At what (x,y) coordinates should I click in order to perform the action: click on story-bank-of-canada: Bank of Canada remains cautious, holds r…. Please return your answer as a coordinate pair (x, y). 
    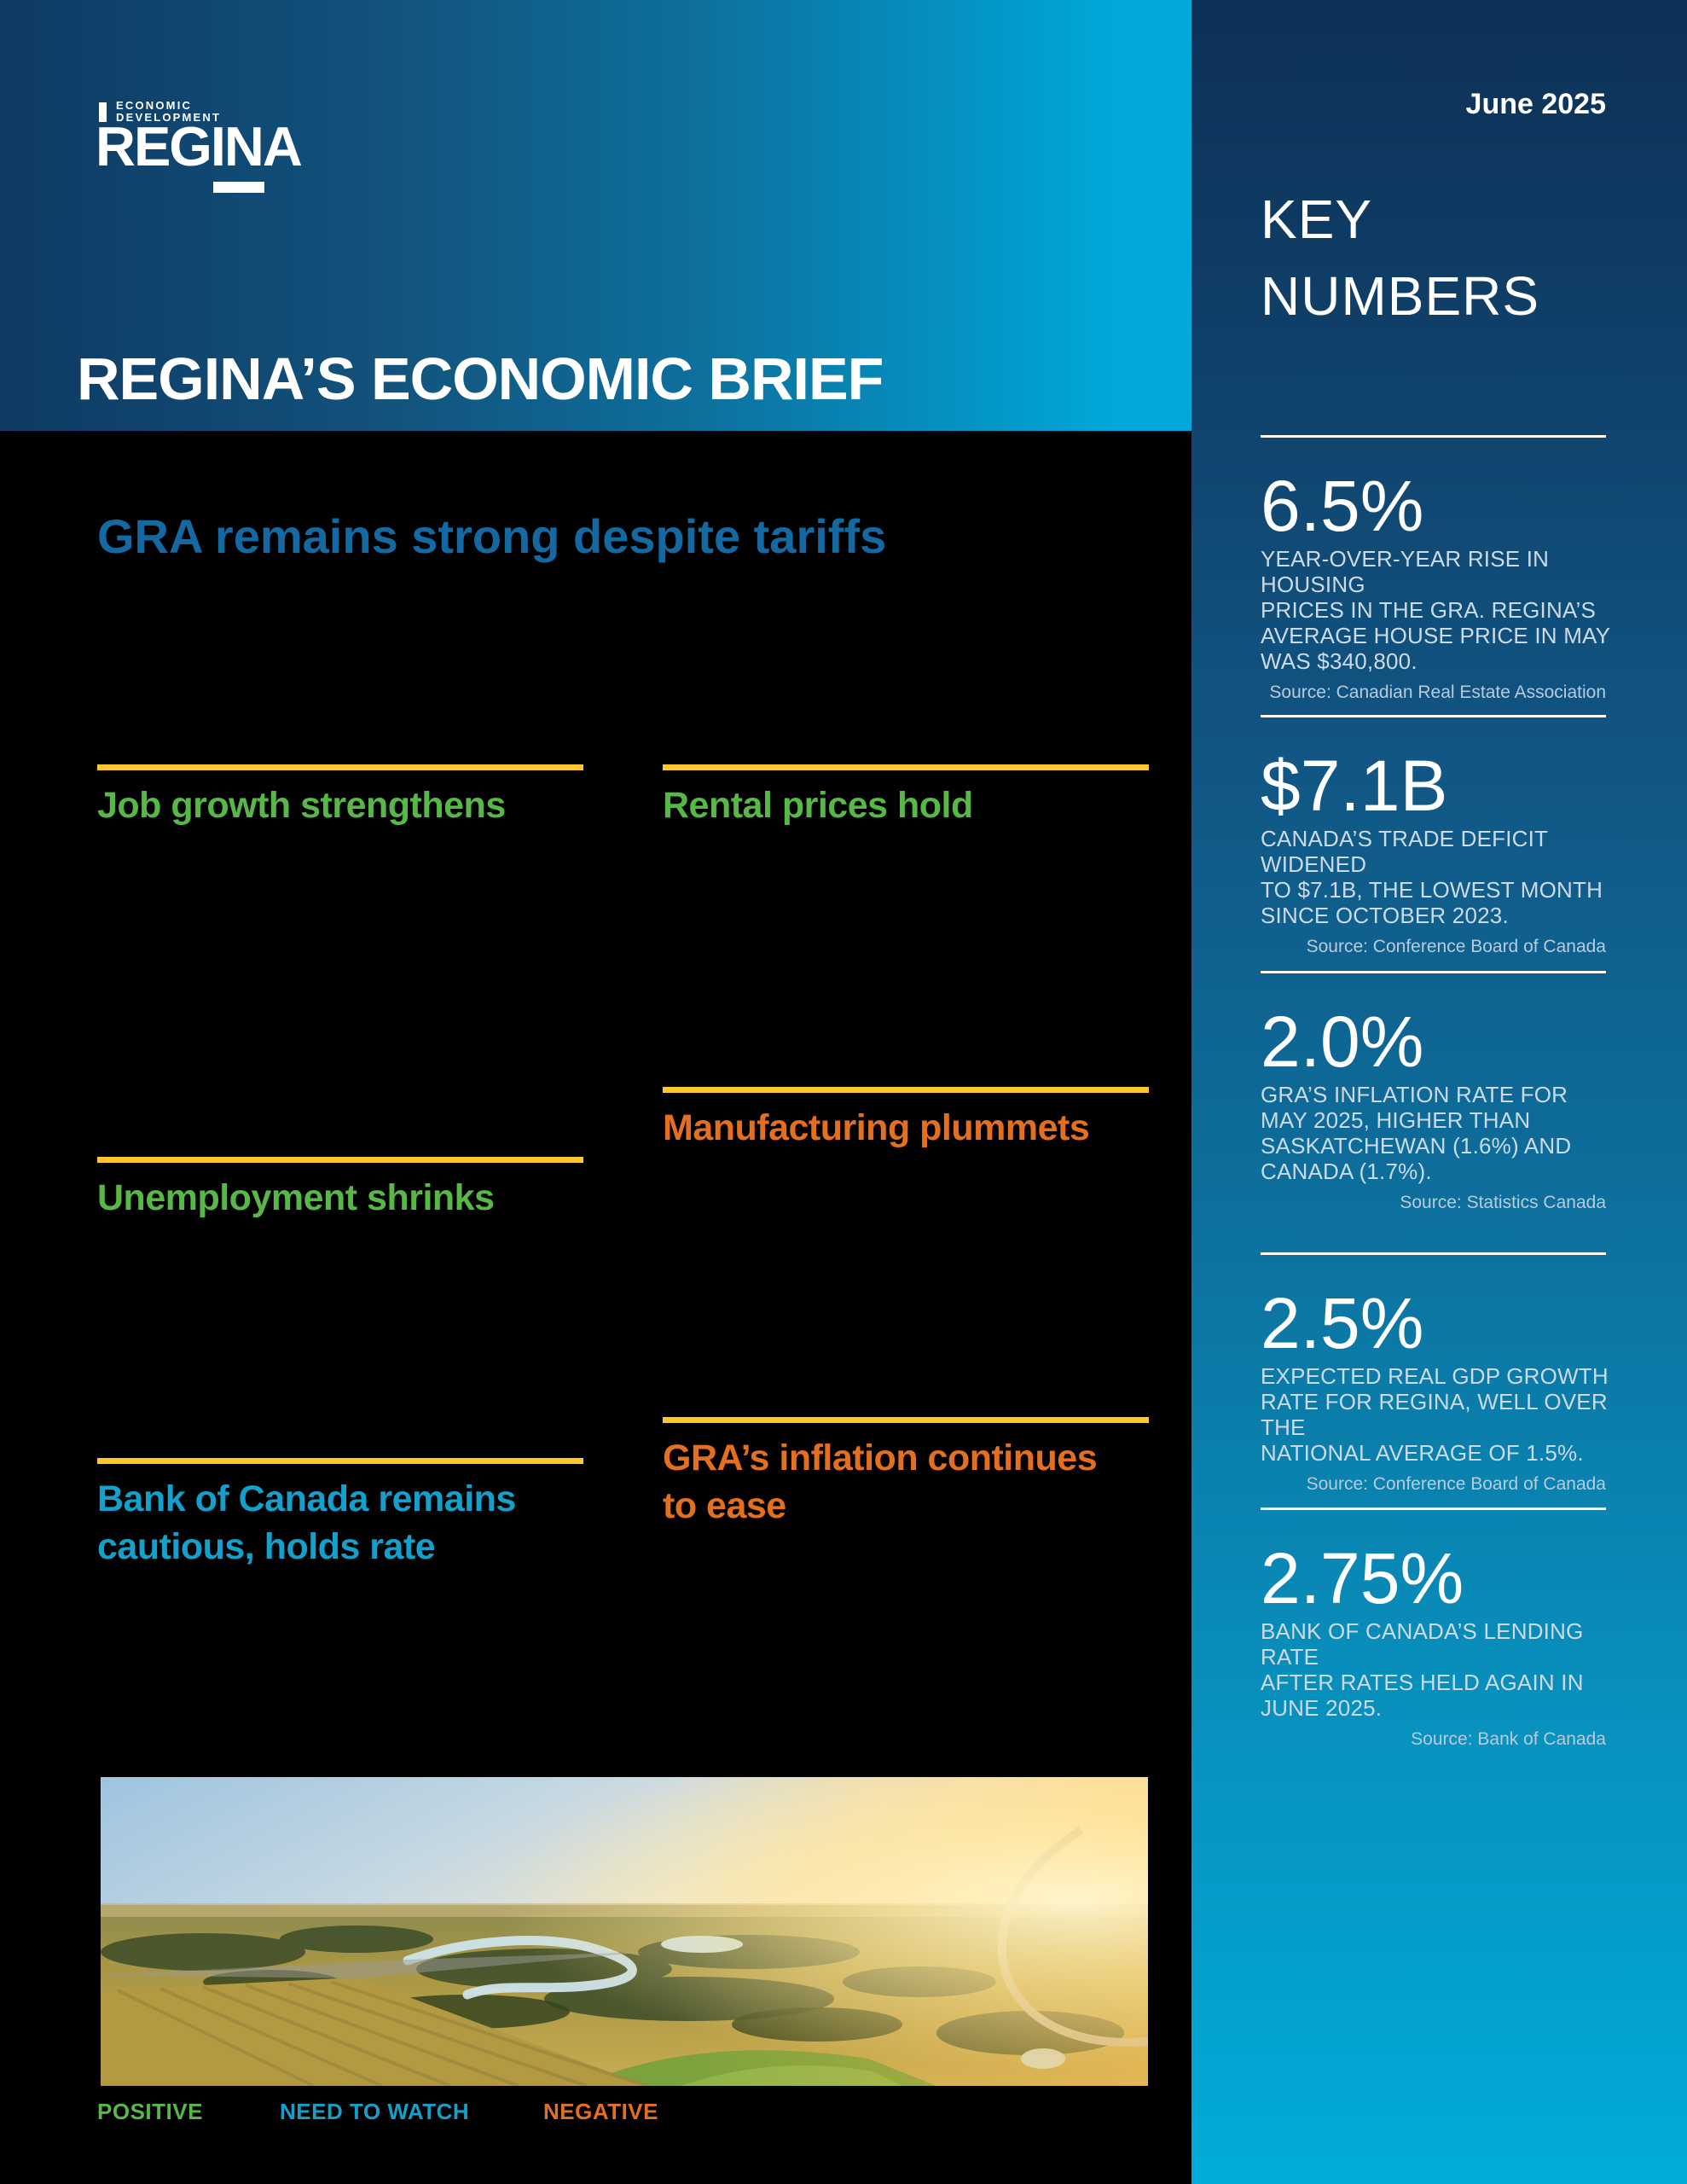
    Looking at the image, I should click on (340, 1515).